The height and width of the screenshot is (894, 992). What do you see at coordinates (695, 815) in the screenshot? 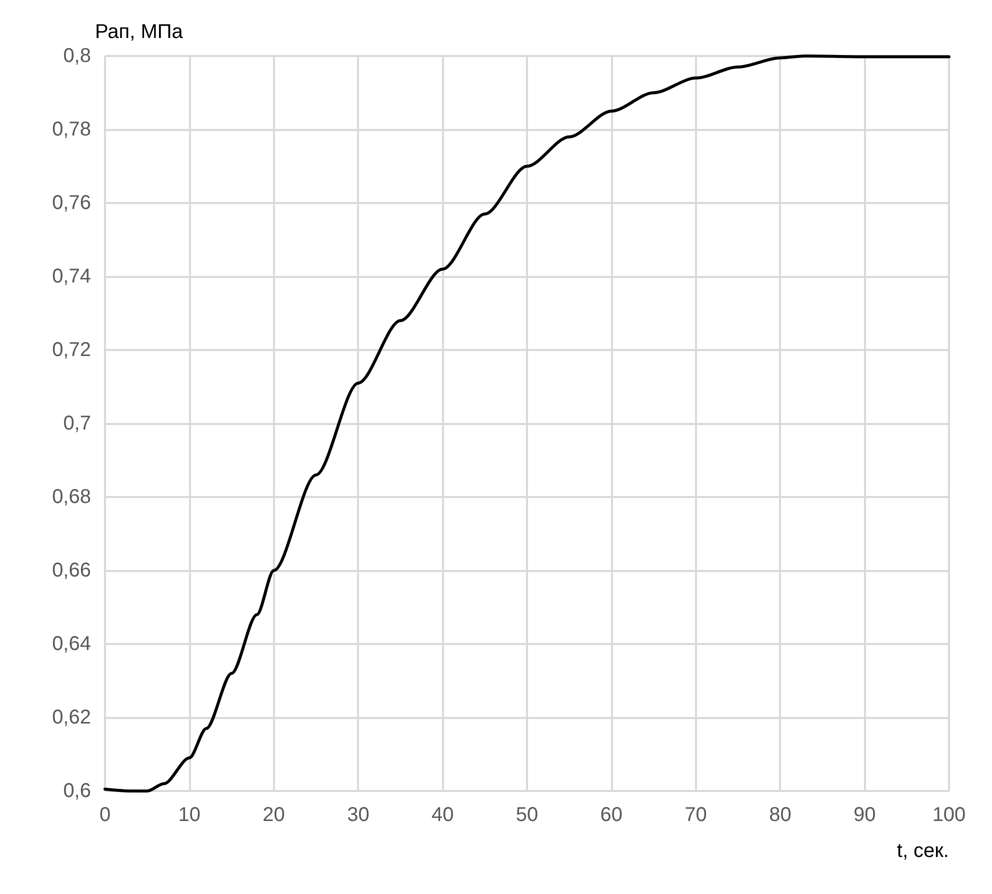
I see `x-tick-label: 70` at bounding box center [695, 815].